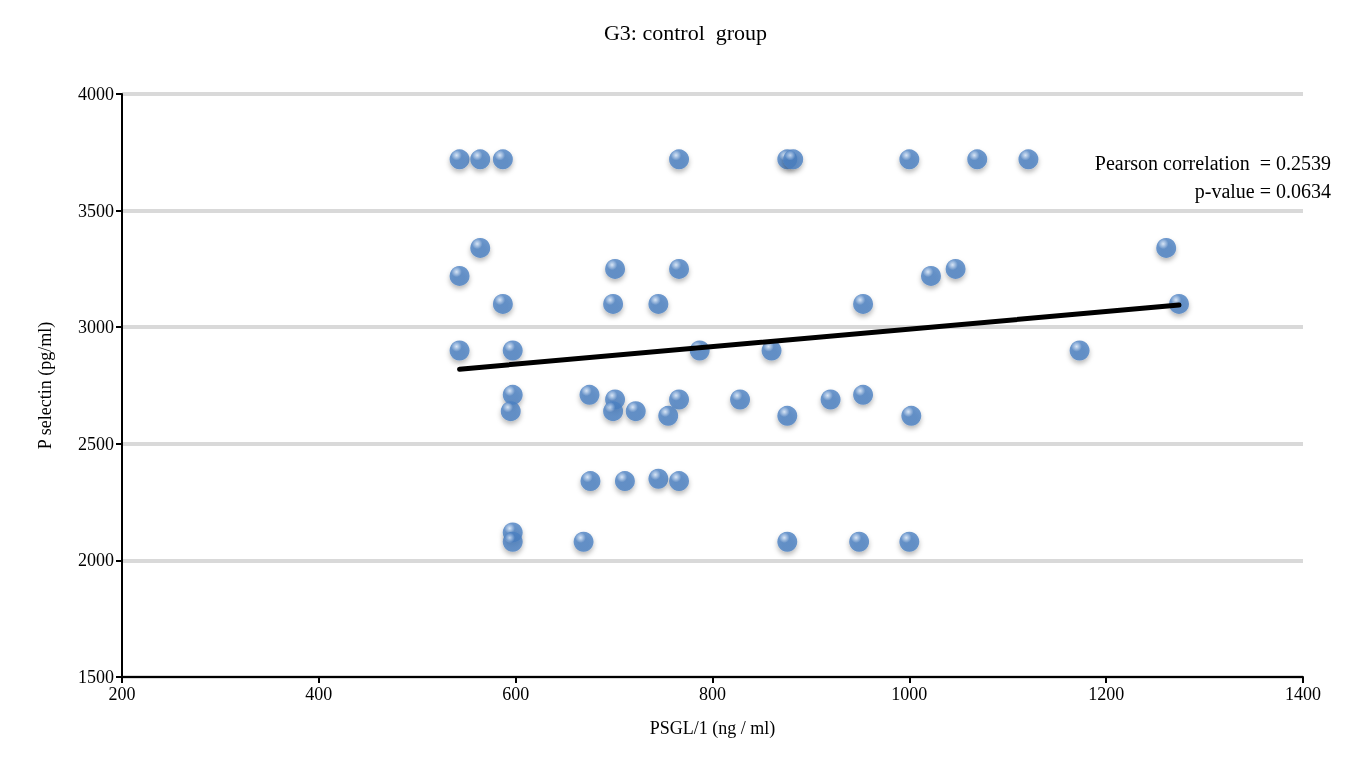 This screenshot has height=762, width=1371. Describe the element at coordinates (1212, 163) in the screenshot. I see `annotation: Pearson correlation = 0.2539` at that location.